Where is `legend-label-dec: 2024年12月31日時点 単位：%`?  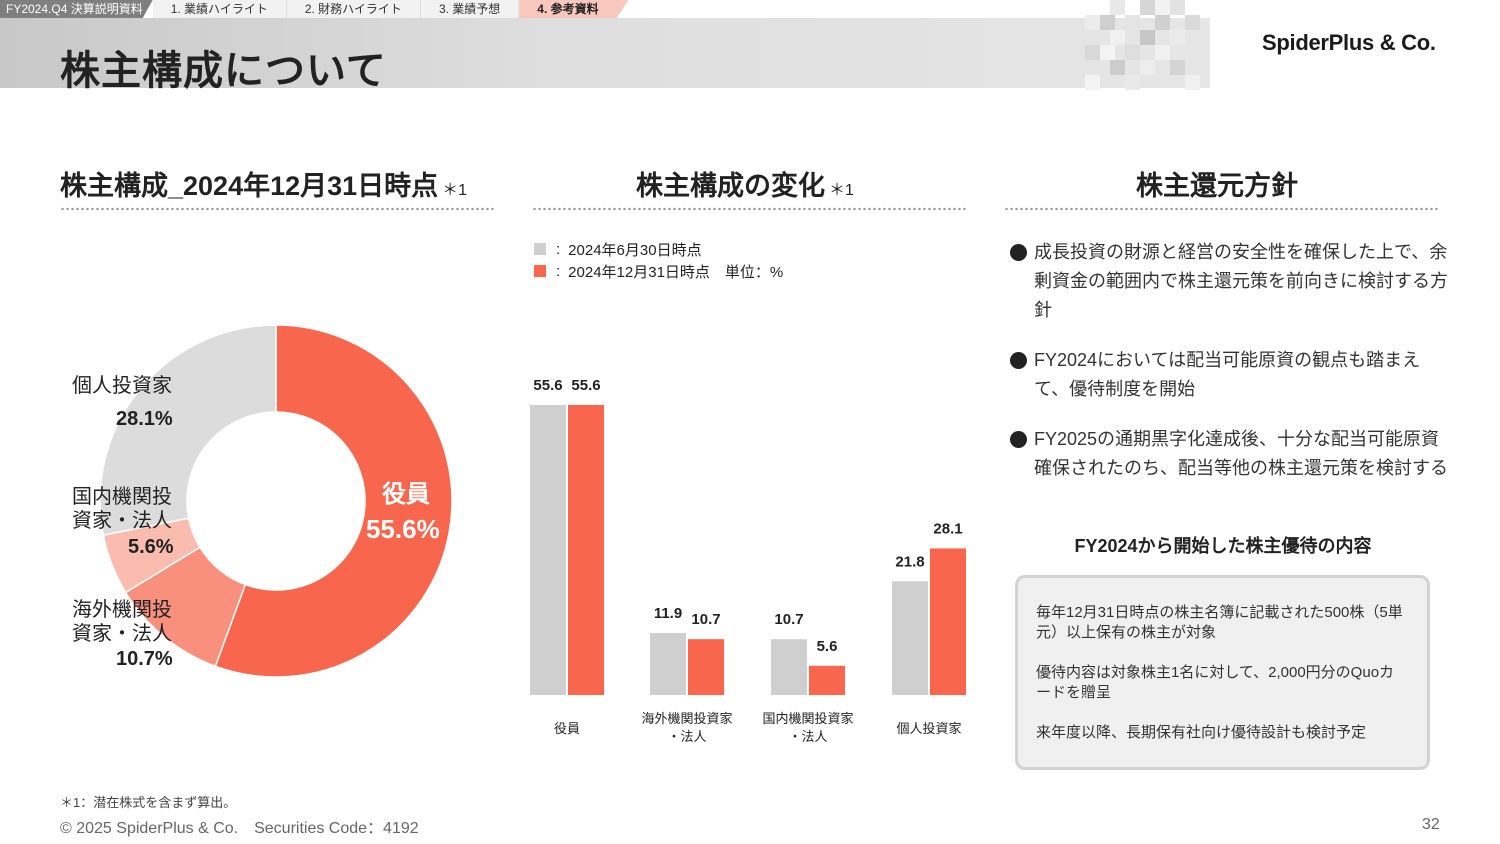 legend-label-dec: 2024年12月31日時点 単位：% is located at coordinates (676, 272).